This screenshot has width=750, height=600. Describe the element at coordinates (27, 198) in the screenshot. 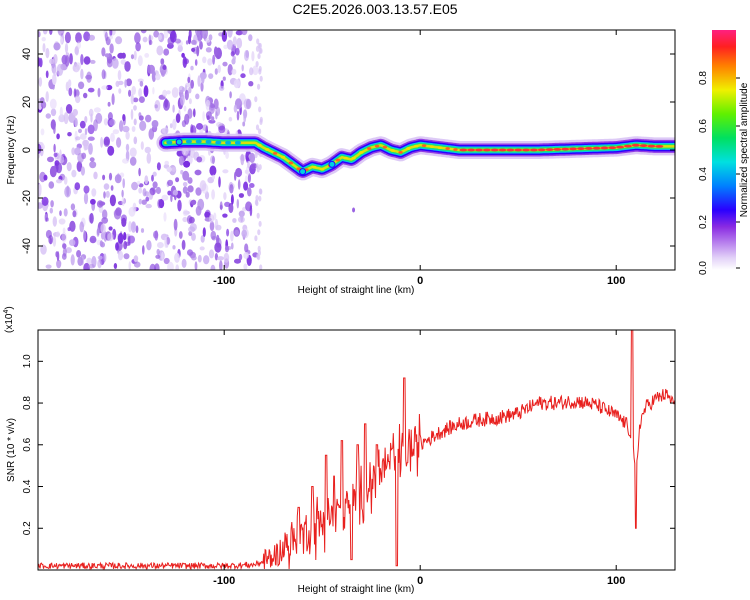

I see `y-tick-label: -20` at that location.